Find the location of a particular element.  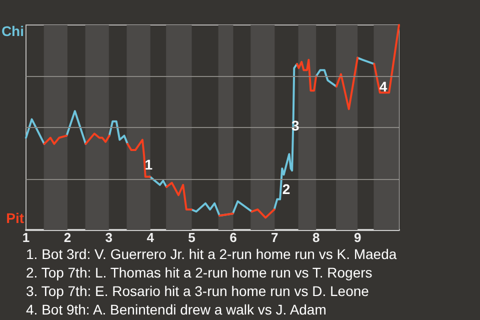

text: 1. Bot 3rd: V. Guerrero Jr. hit a 2-run home run vs K. Maeda is located at coordinates (211, 254).